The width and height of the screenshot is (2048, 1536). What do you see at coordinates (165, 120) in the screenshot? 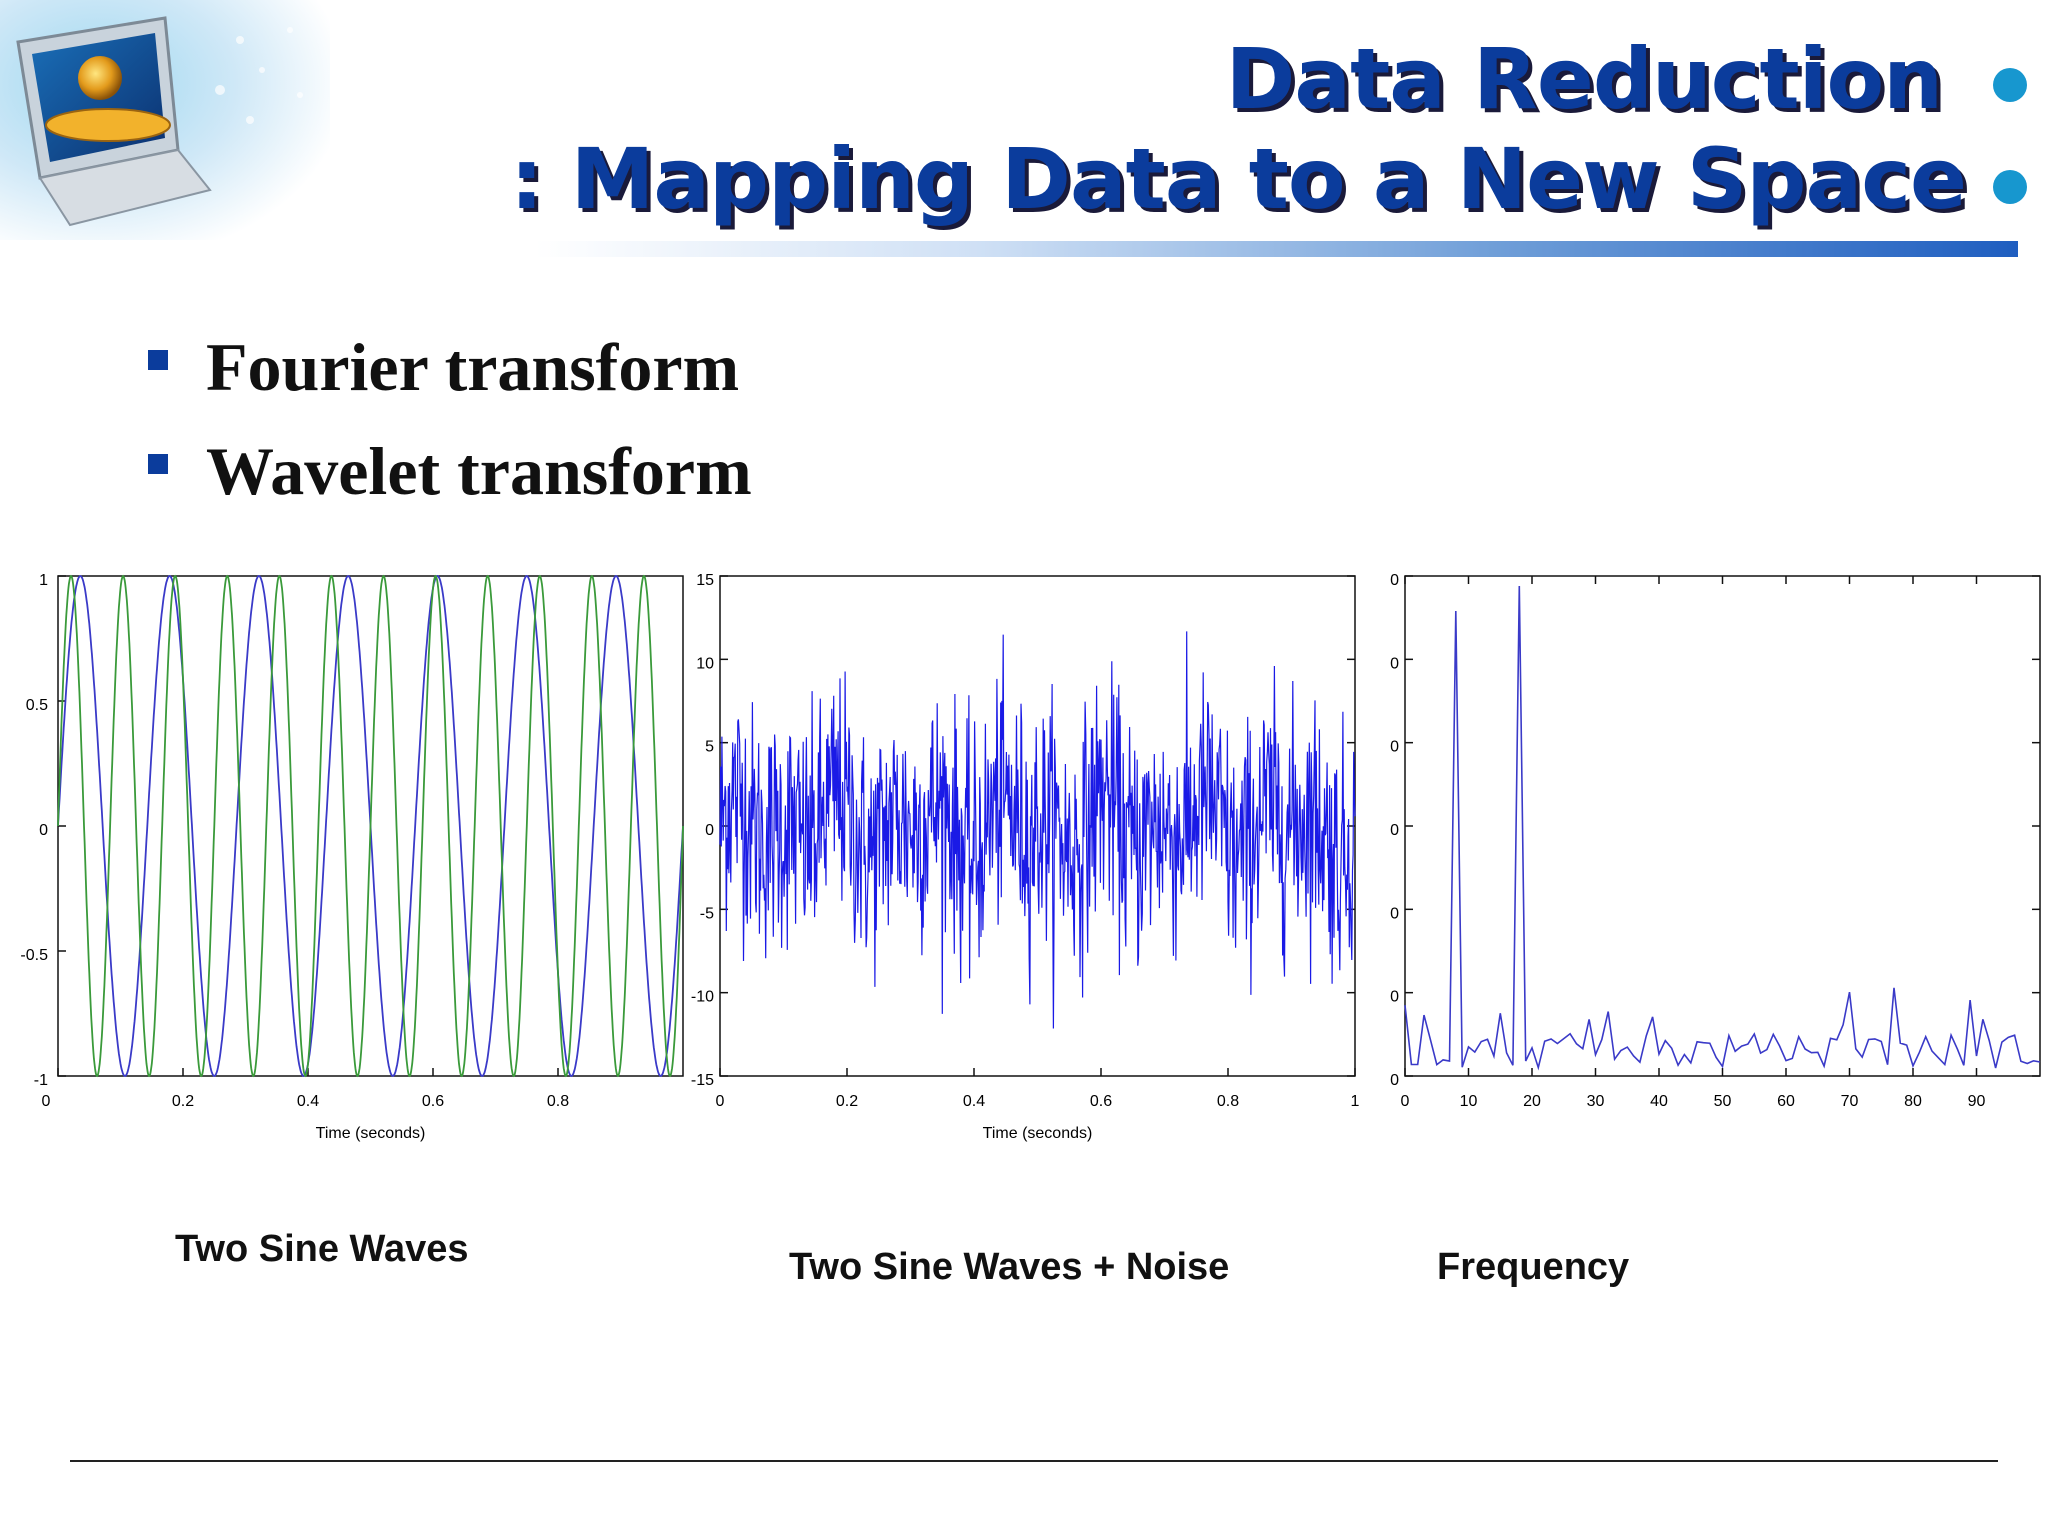
I see `computer-globe-icon` at bounding box center [165, 120].